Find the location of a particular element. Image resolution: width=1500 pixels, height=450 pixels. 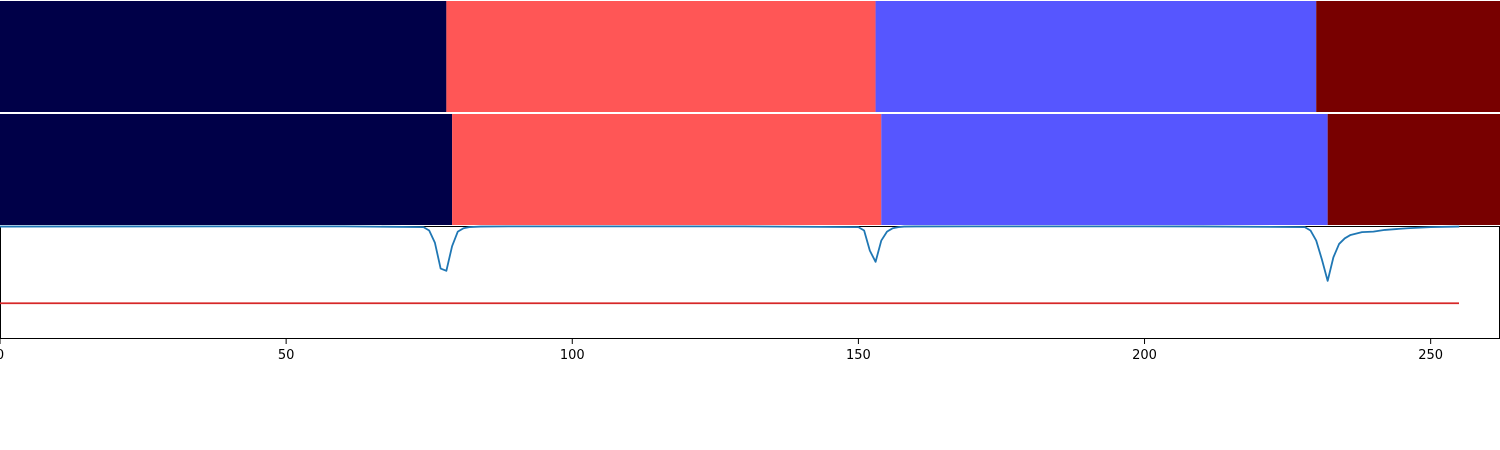

x-tick-label: 100 is located at coordinates (572, 355).